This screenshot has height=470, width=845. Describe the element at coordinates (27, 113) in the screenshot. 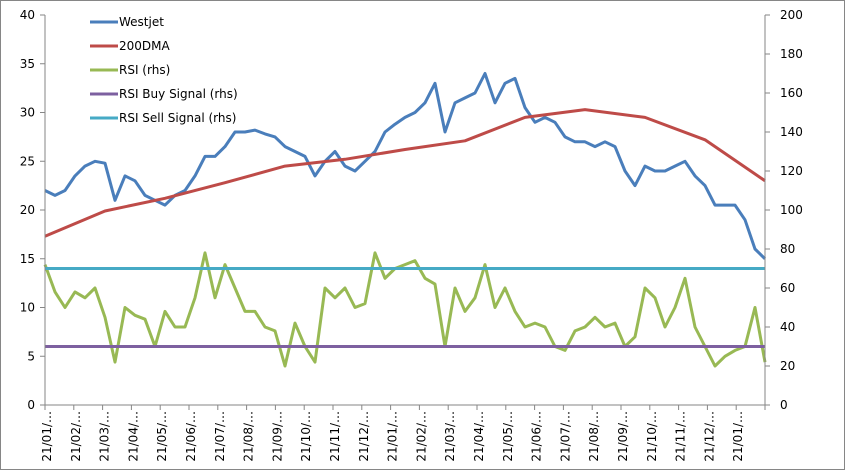

I see `y-left-tick-label: 30` at that location.